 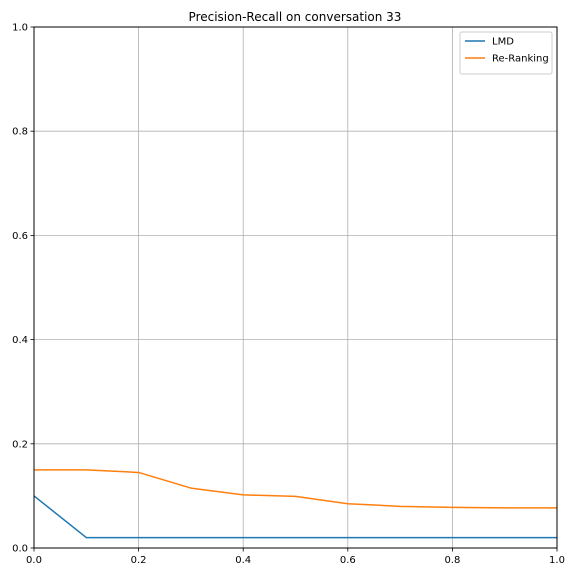 I want to click on y-tick-label: 0.0, so click(x=20, y=549).